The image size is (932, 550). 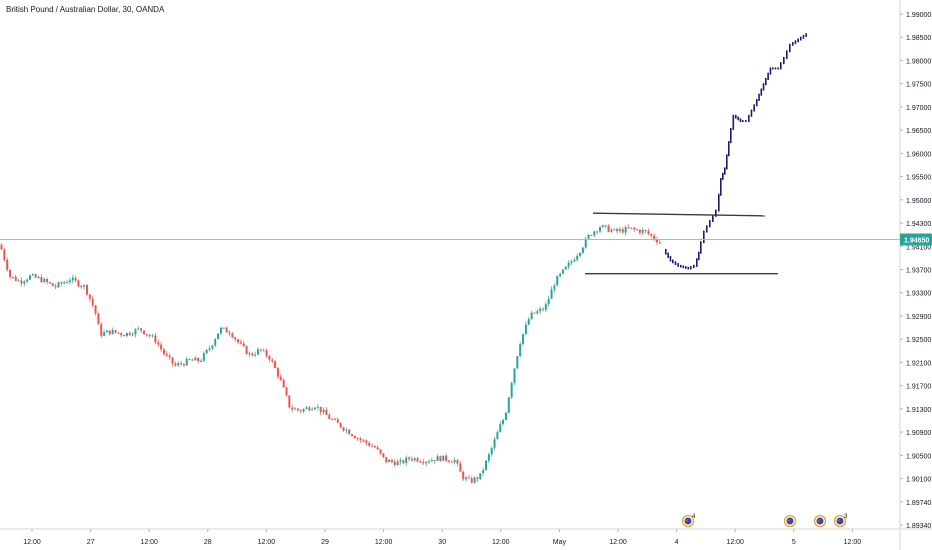 What do you see at coordinates (208, 542) in the screenshot?
I see `time-tick-label: 28` at bounding box center [208, 542].